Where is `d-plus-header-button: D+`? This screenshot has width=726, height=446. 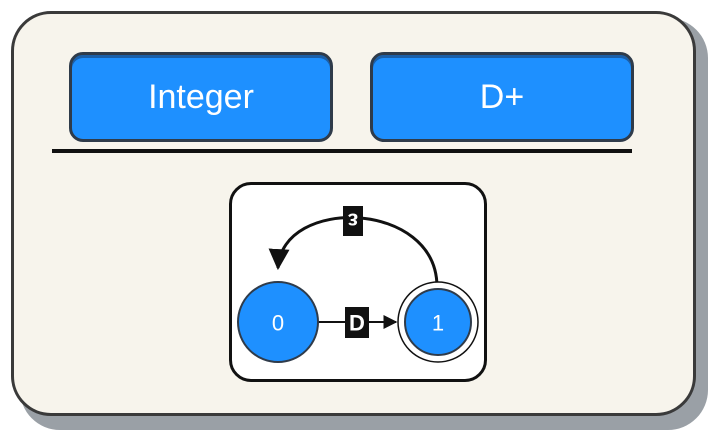 d-plus-header-button: D+ is located at coordinates (502, 97).